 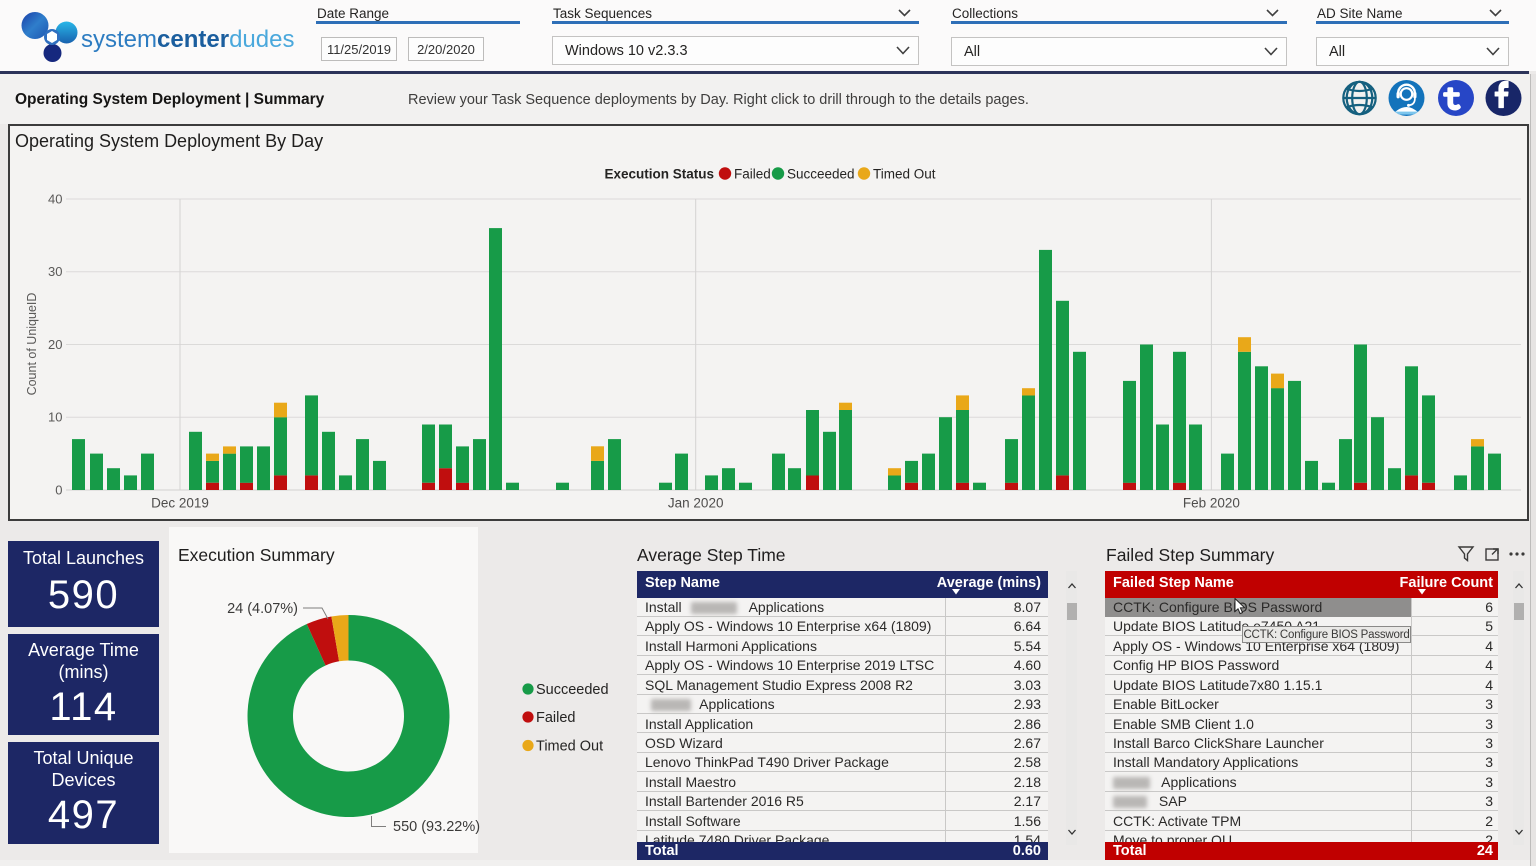 What do you see at coordinates (55, 344) in the screenshot?
I see `svg-text: 20` at bounding box center [55, 344].